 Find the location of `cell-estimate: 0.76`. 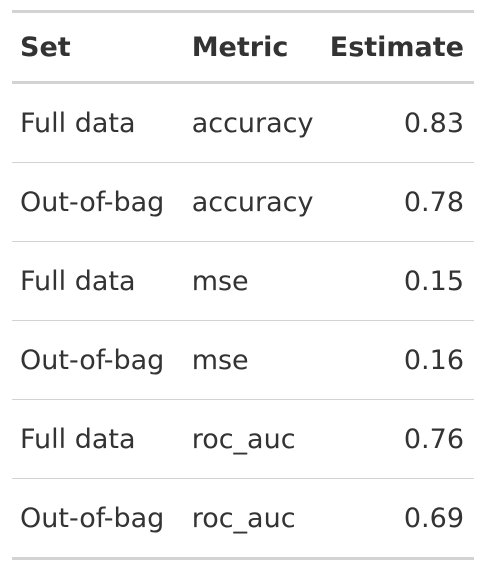

cell-estimate: 0.76 is located at coordinates (401, 439).